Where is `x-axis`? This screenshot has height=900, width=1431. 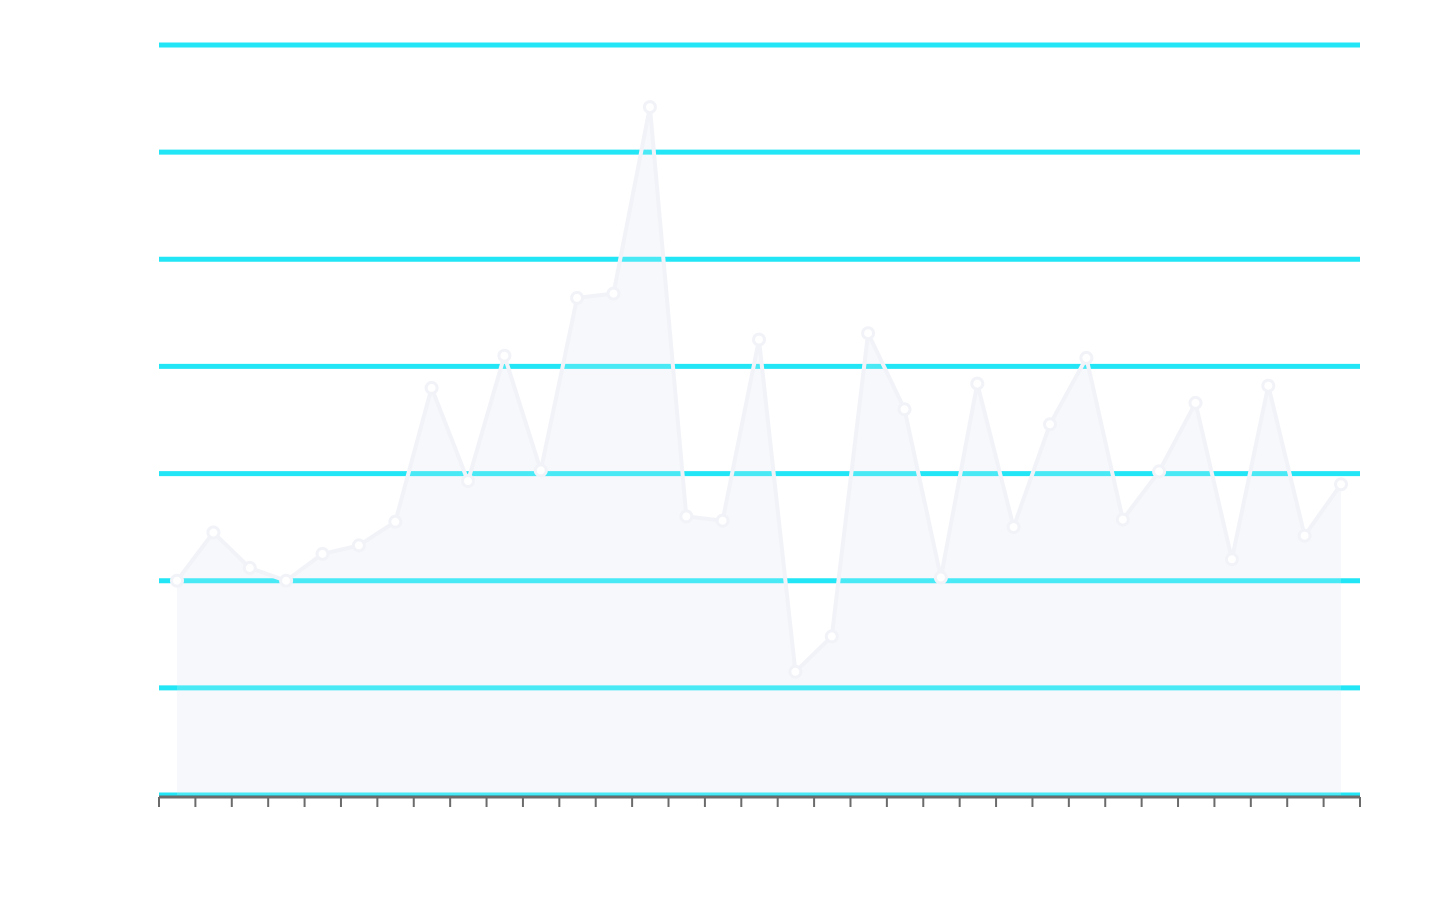
x-axis is located at coordinates (759, 801).